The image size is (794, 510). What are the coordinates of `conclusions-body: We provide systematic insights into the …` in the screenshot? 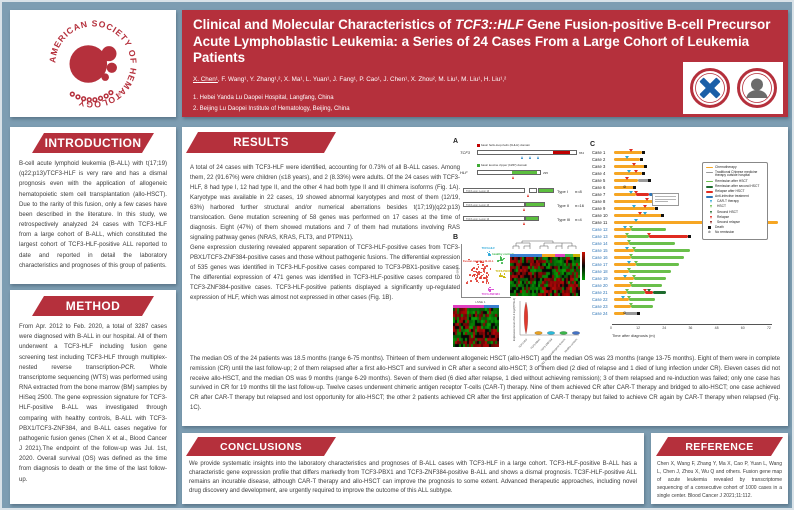 It's located at (413, 477).